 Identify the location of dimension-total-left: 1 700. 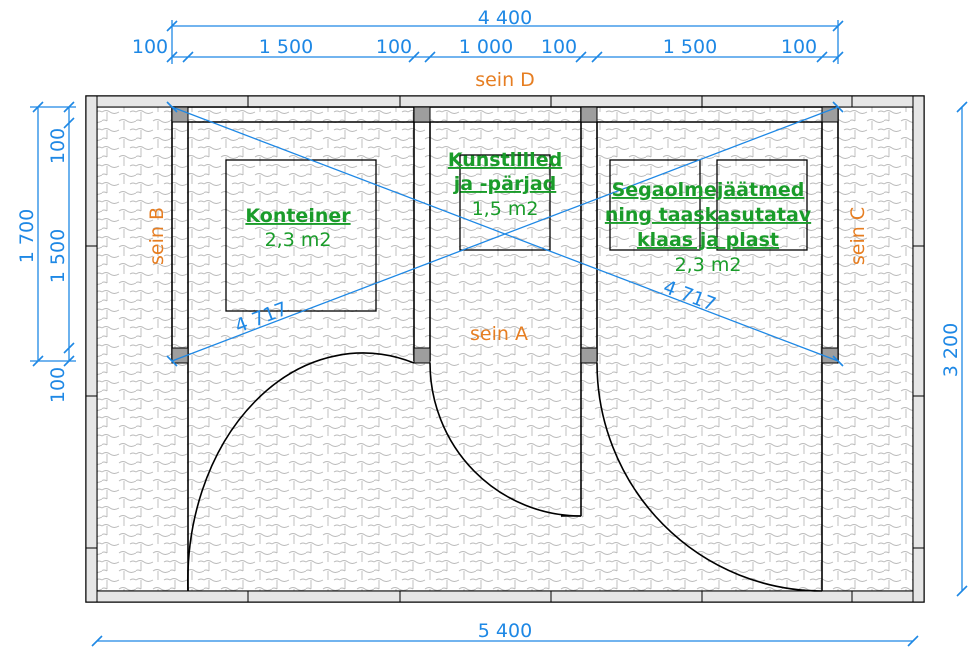
(27, 236).